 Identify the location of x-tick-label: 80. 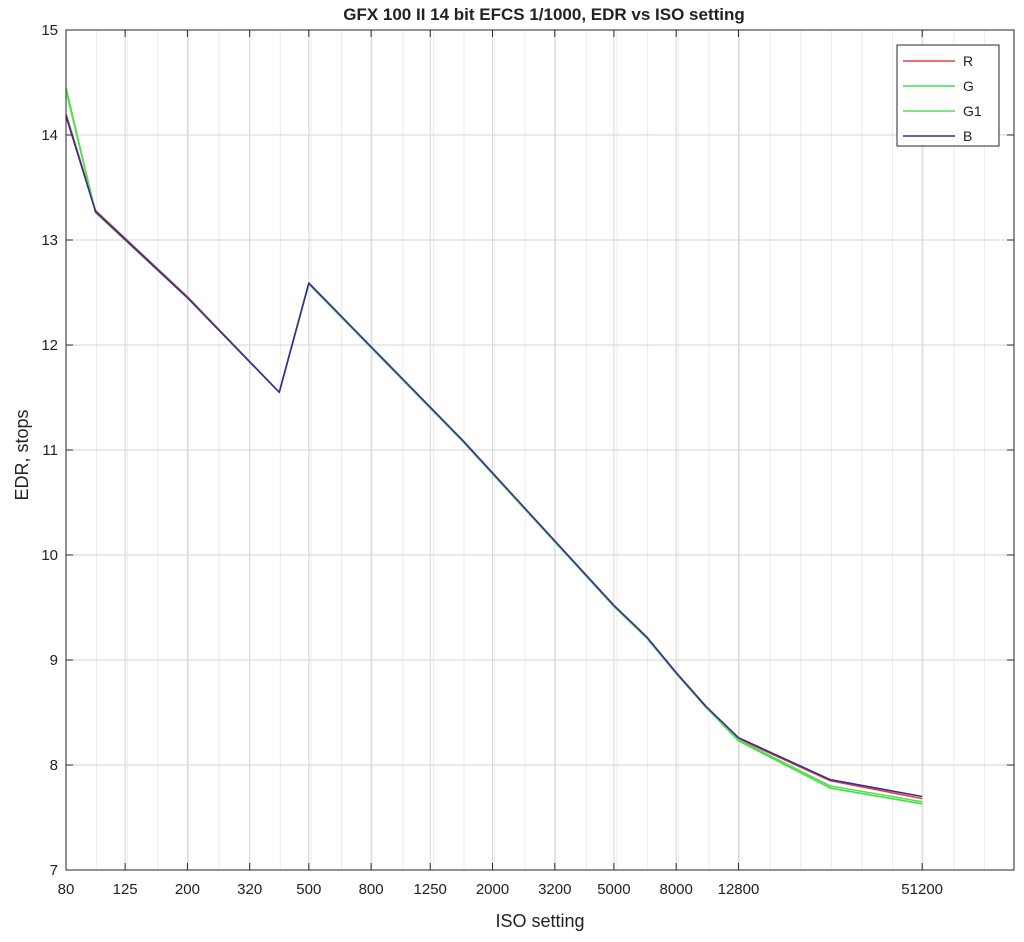
(66, 889).